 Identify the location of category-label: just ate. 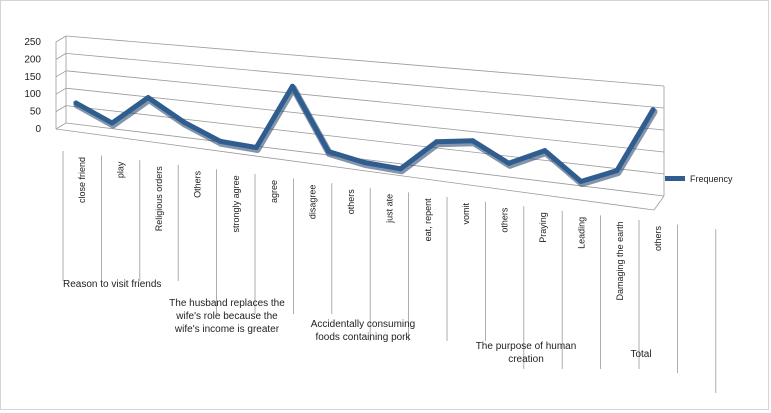
(389, 209).